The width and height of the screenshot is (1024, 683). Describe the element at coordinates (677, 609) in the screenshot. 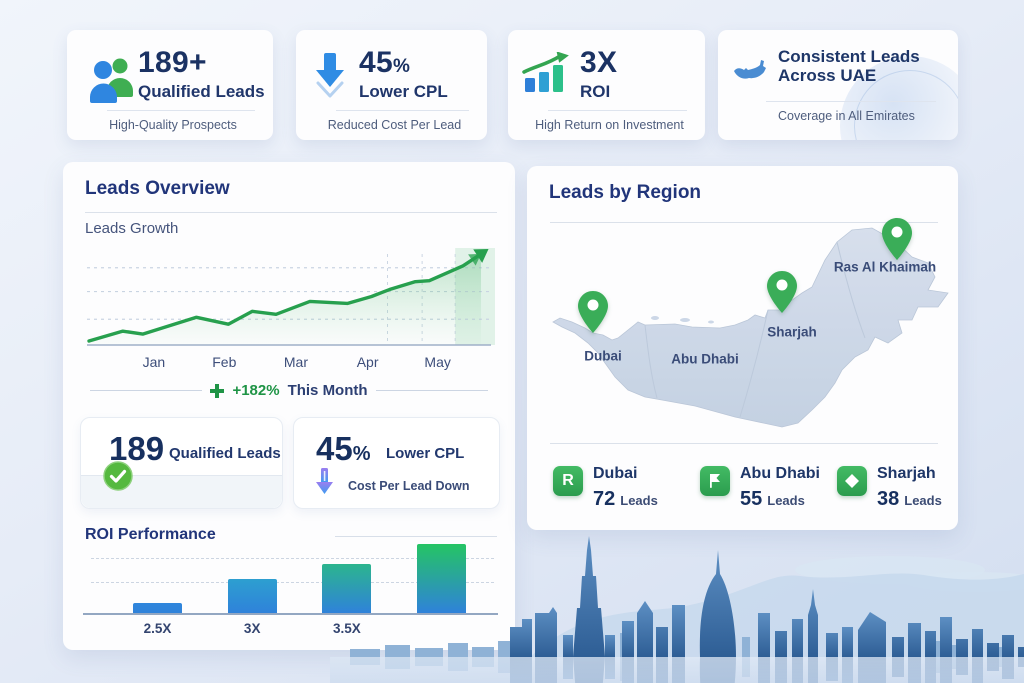

I see `dubai-skyline` at that location.